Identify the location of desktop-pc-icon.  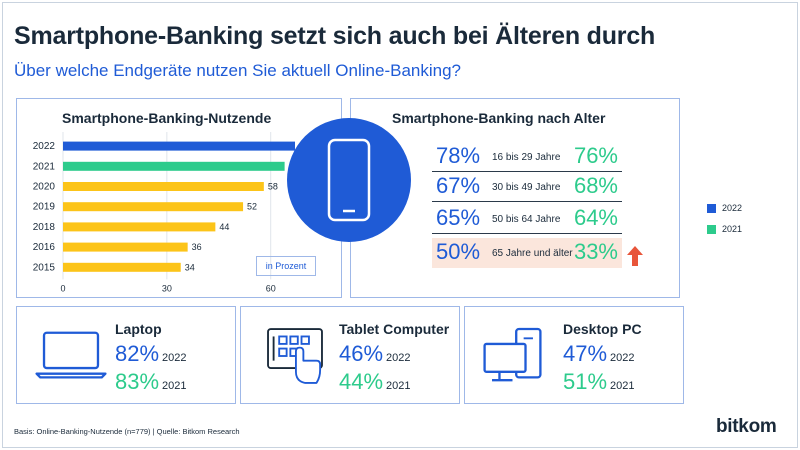
(512, 354).